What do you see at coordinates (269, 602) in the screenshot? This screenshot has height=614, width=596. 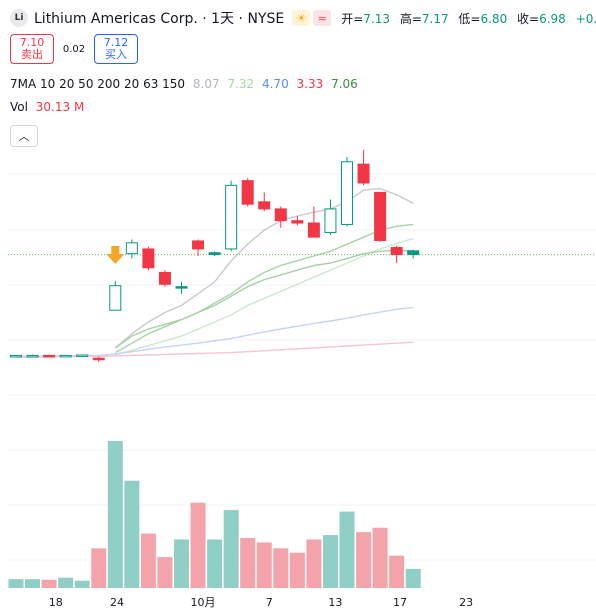 I see `x-tick-label: 7` at bounding box center [269, 602].